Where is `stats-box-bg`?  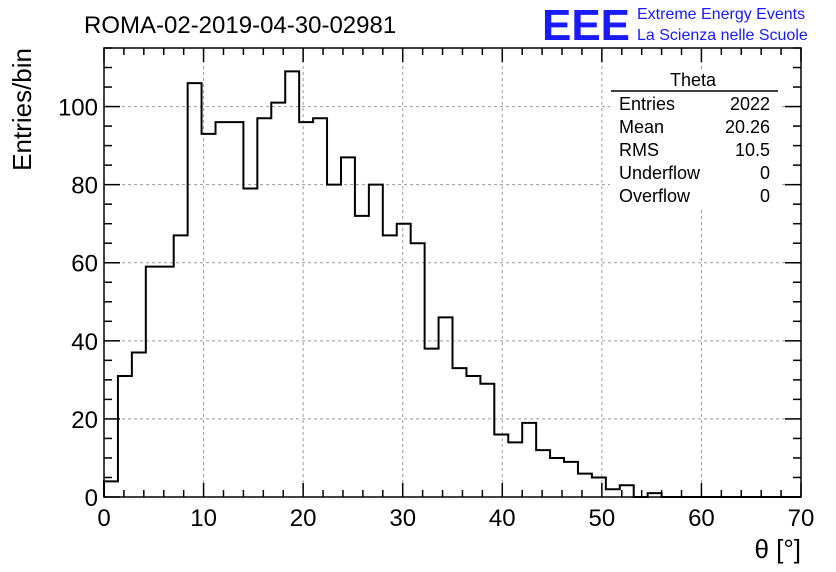
stats-box-bg is located at coordinates (695, 141).